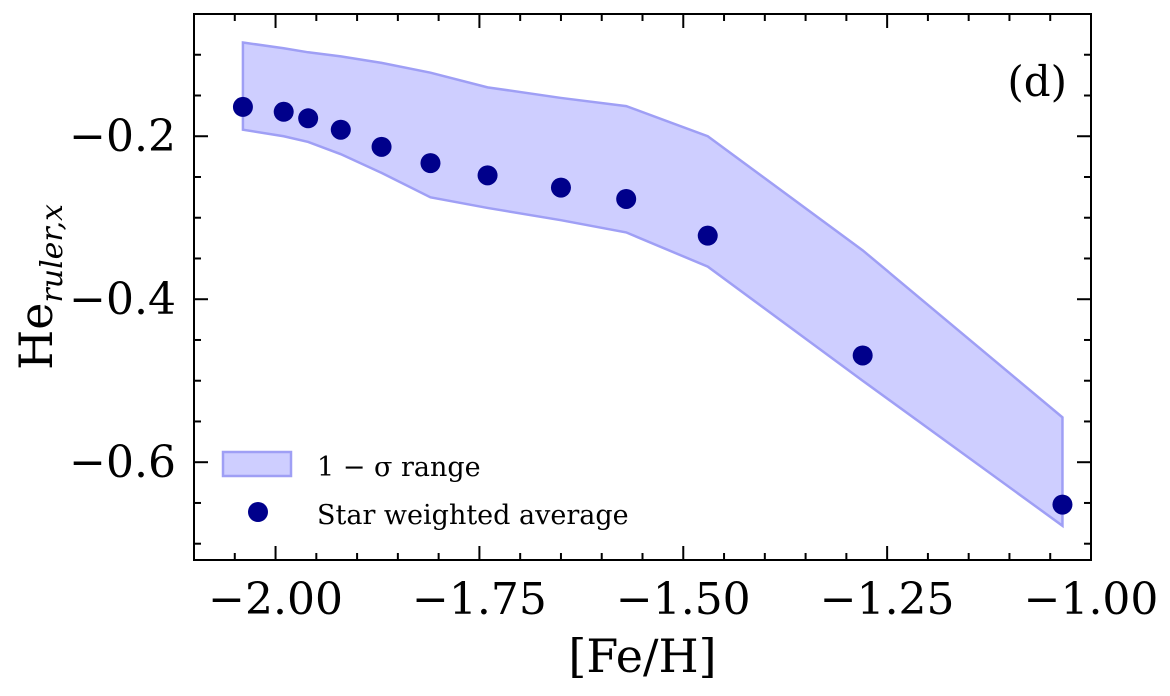 The width and height of the screenshot is (1170, 696). What do you see at coordinates (258, 512) in the screenshot?
I see `legend-point-marker` at bounding box center [258, 512].